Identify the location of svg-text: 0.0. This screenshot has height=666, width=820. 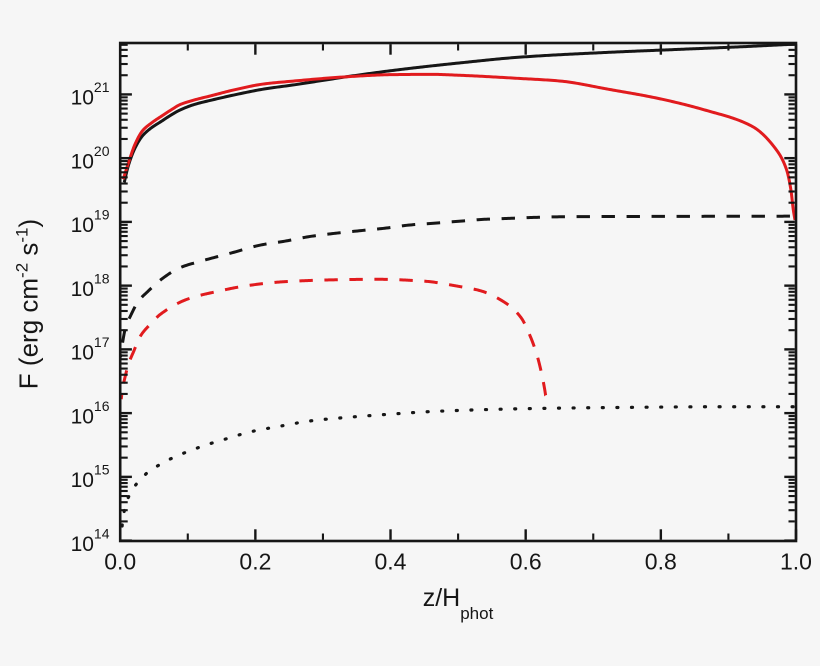
(120, 562).